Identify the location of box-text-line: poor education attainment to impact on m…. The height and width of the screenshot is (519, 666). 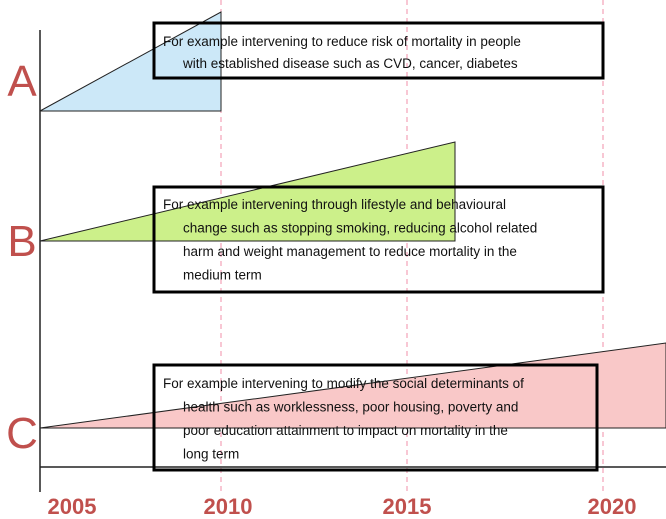
(345, 430).